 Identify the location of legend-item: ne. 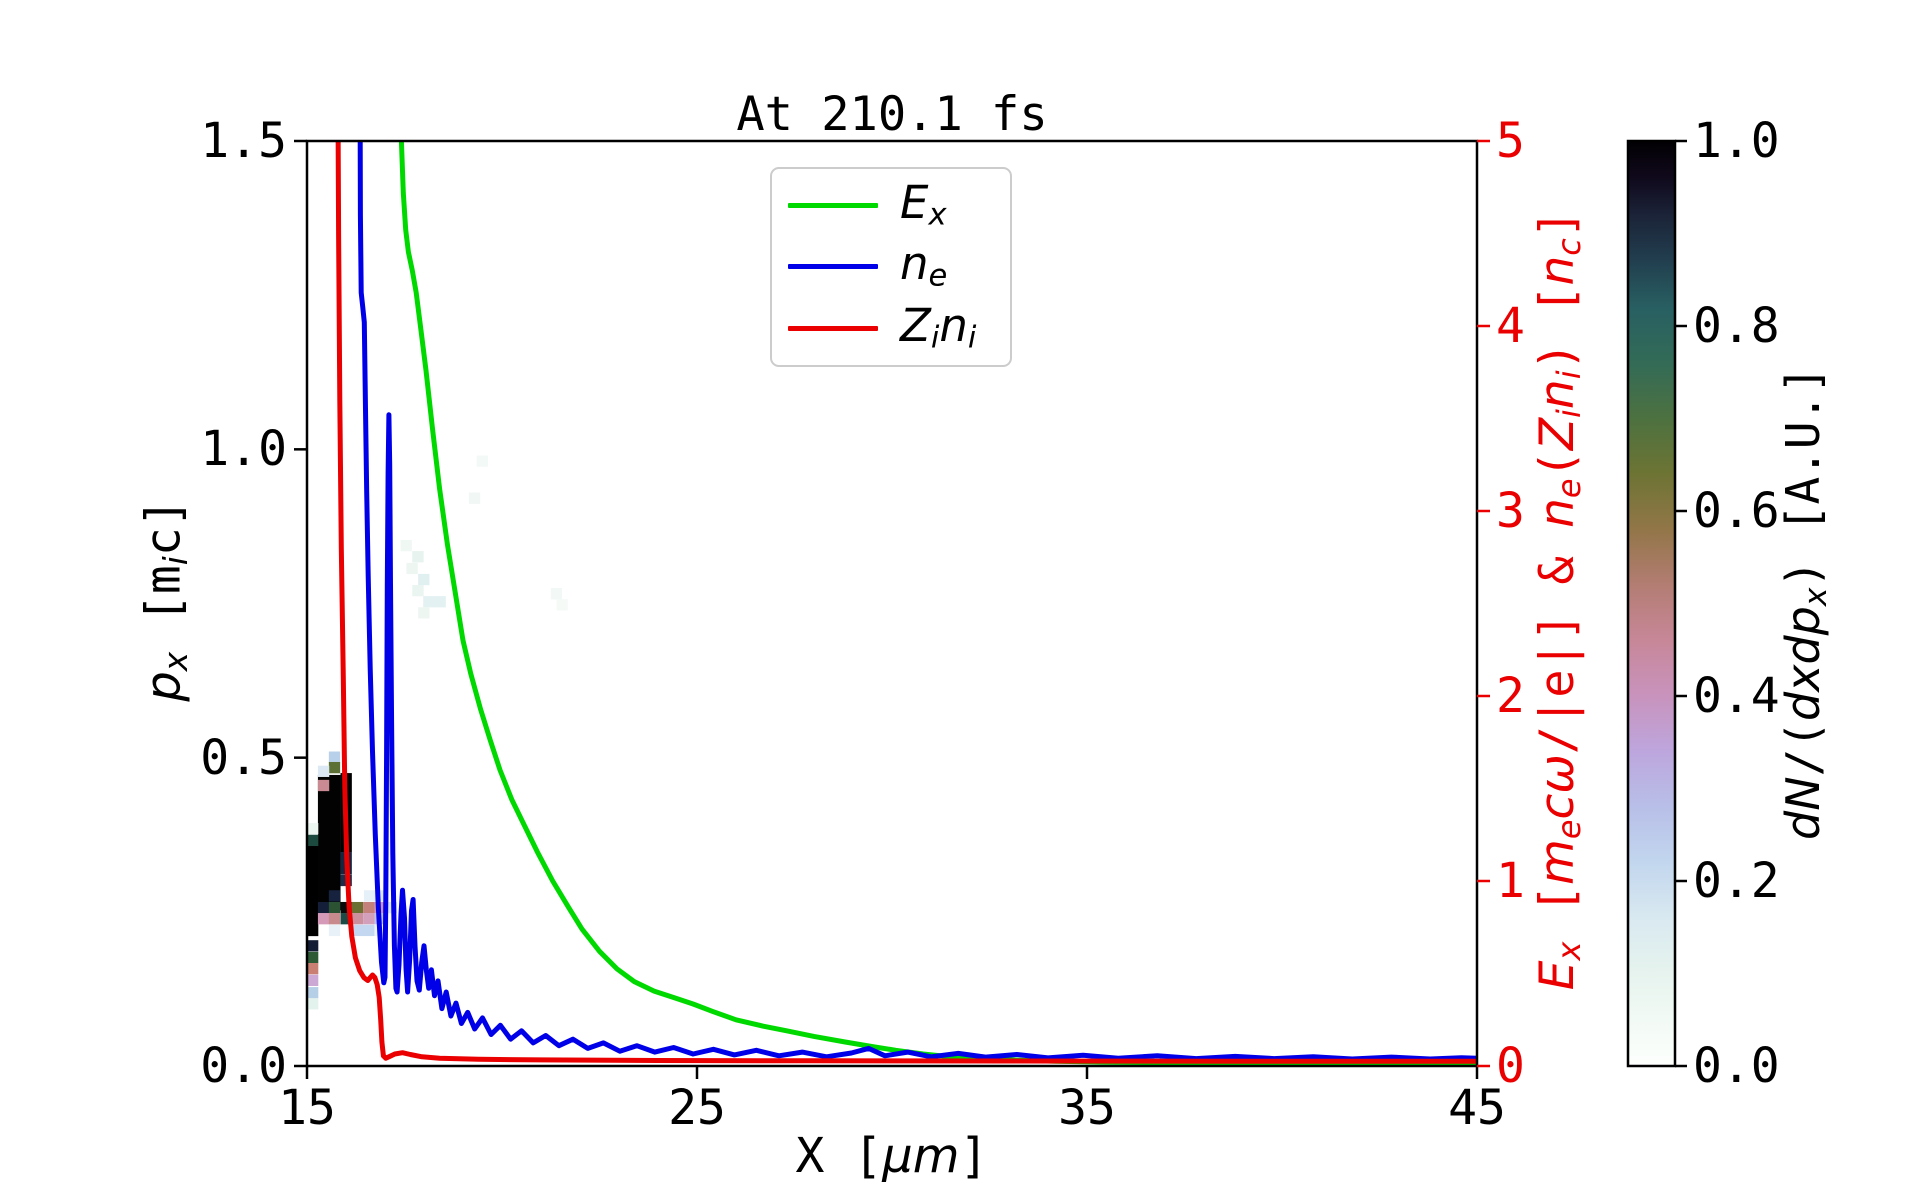
(891, 266).